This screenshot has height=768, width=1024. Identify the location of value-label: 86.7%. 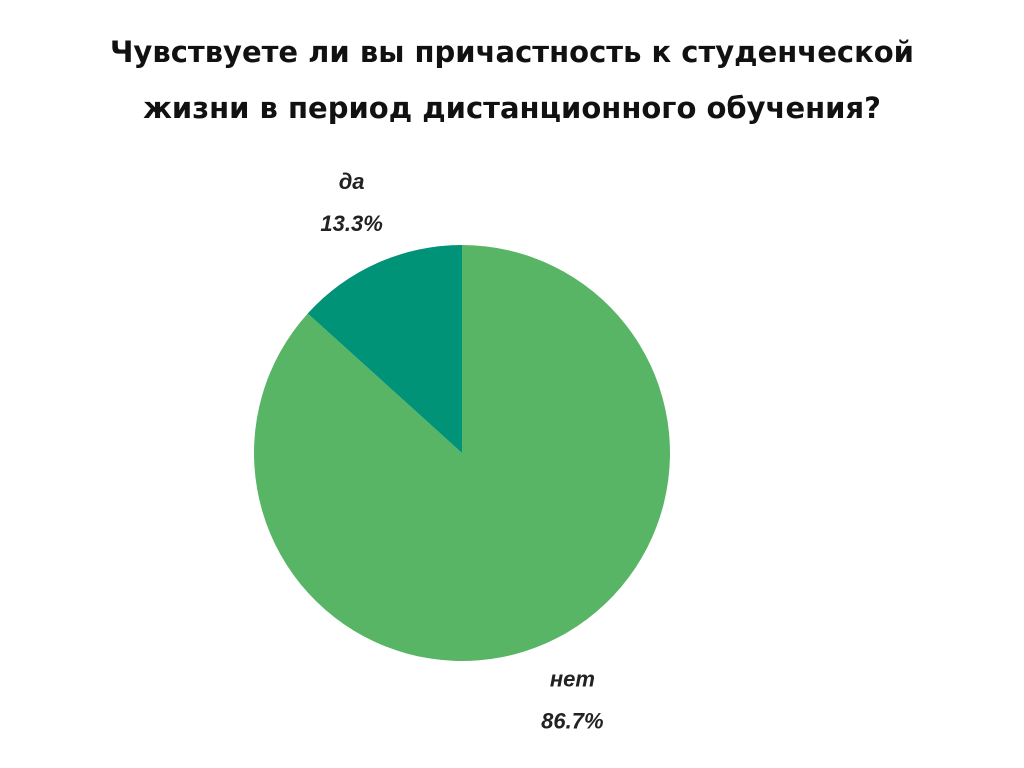
(572, 720).